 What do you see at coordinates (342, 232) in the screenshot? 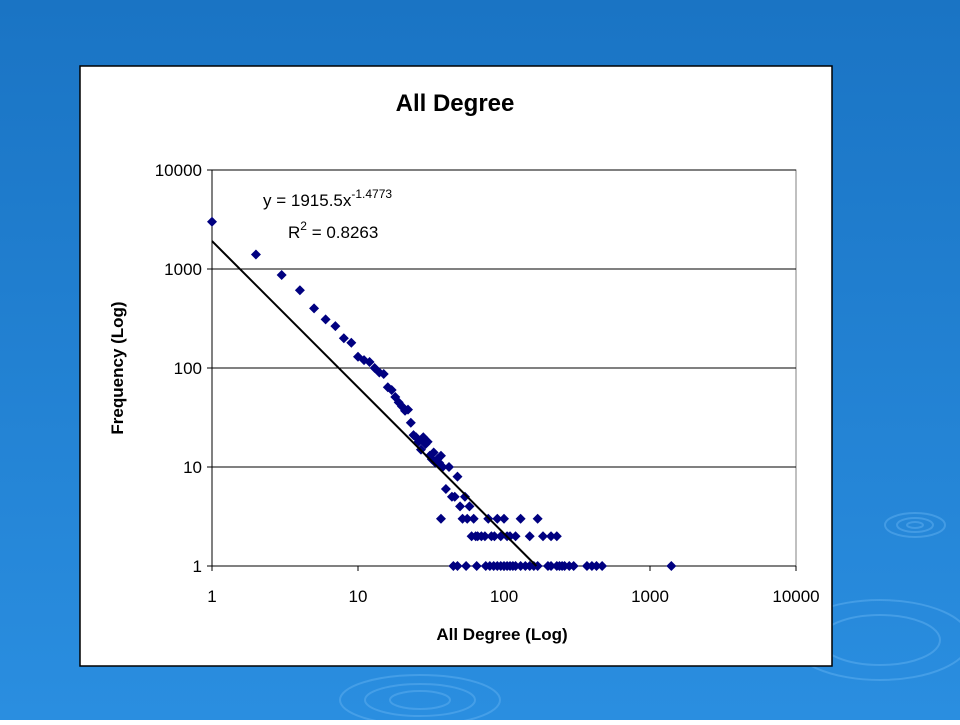
I see `r2-text: = 0.8263` at bounding box center [342, 232].